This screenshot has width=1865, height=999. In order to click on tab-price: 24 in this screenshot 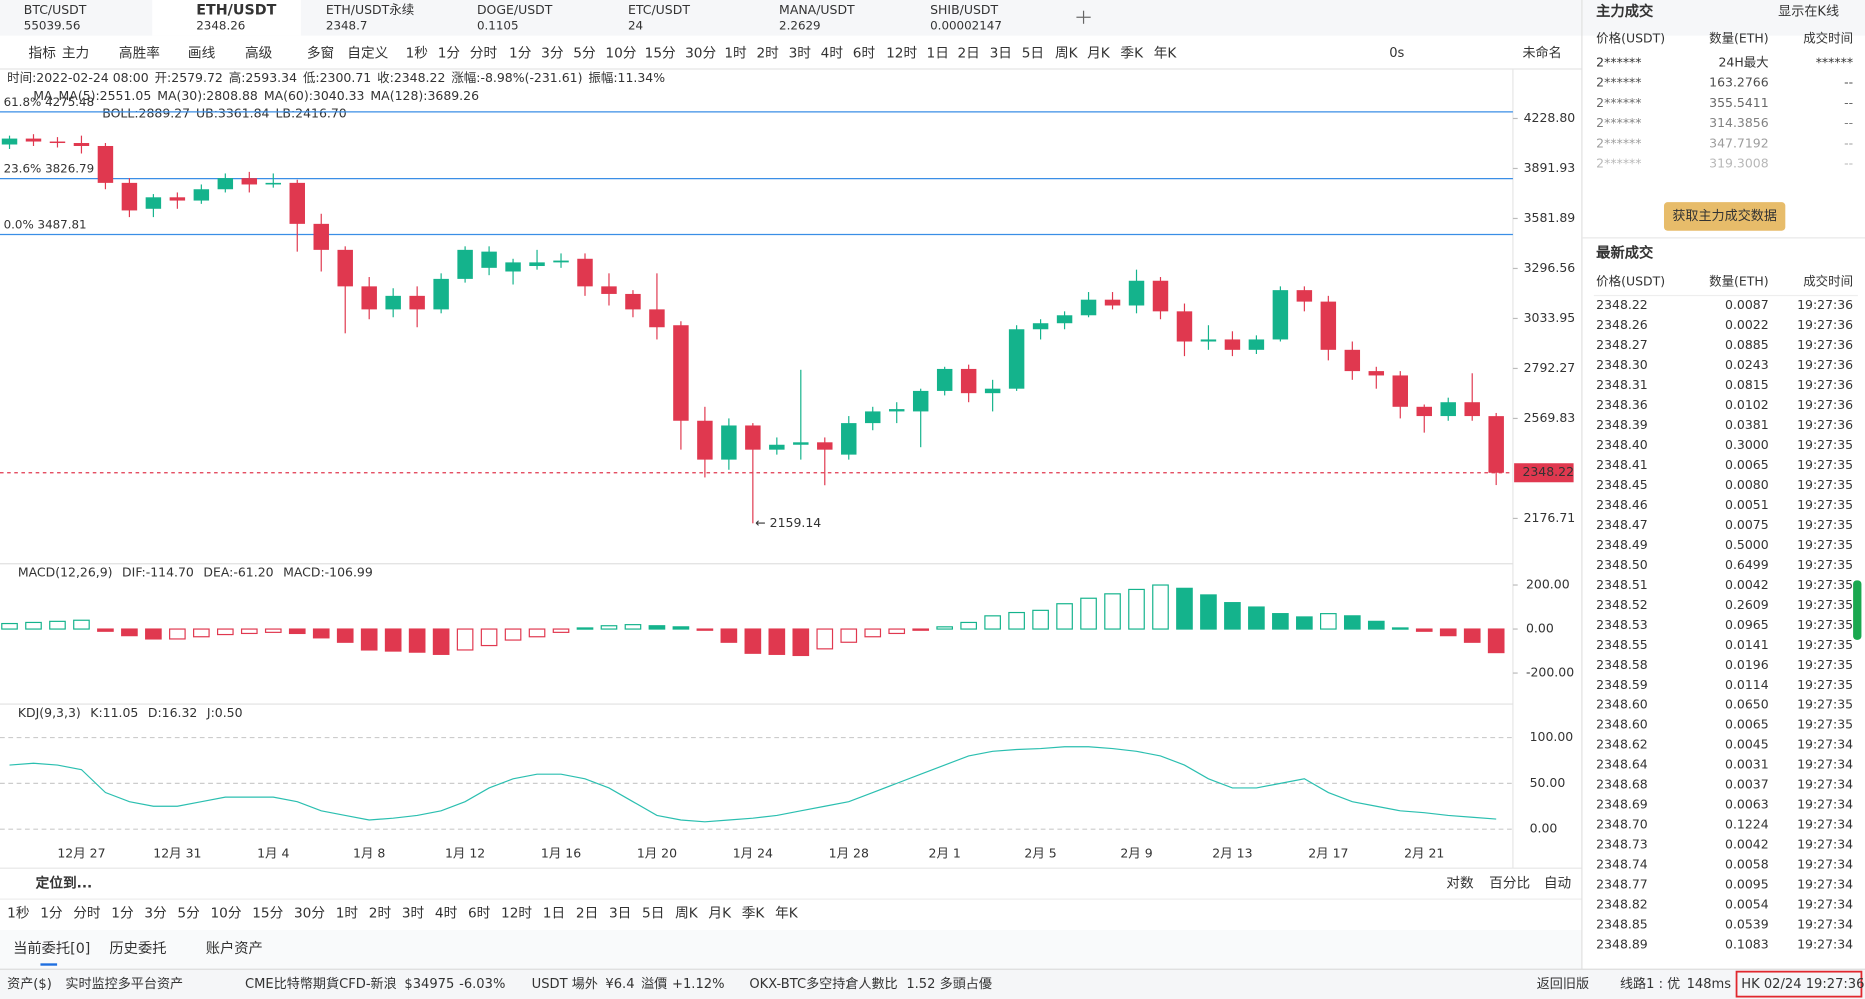, I will do `click(635, 26)`.